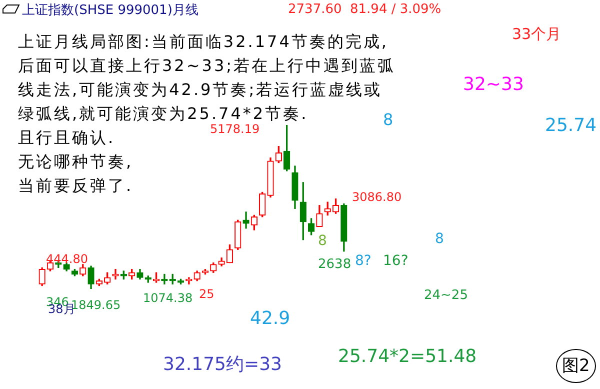 This screenshot has height=389, width=600. What do you see at coordinates (363, 261) in the screenshot?
I see `text: 8?` at bounding box center [363, 261].